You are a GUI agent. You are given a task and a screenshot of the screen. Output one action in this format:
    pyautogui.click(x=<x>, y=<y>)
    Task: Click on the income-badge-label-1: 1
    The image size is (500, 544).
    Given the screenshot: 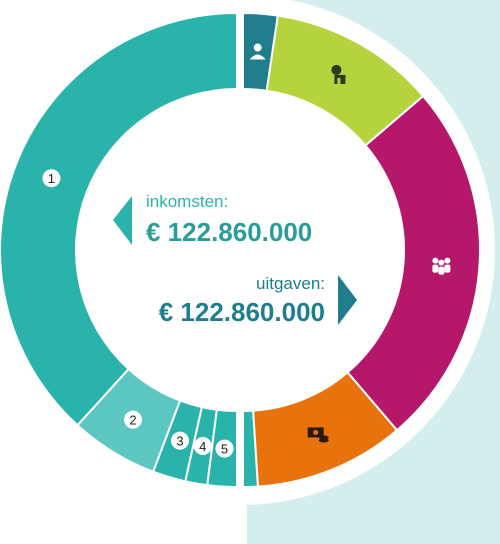 What is the action you would take?
    pyautogui.click(x=51, y=178)
    